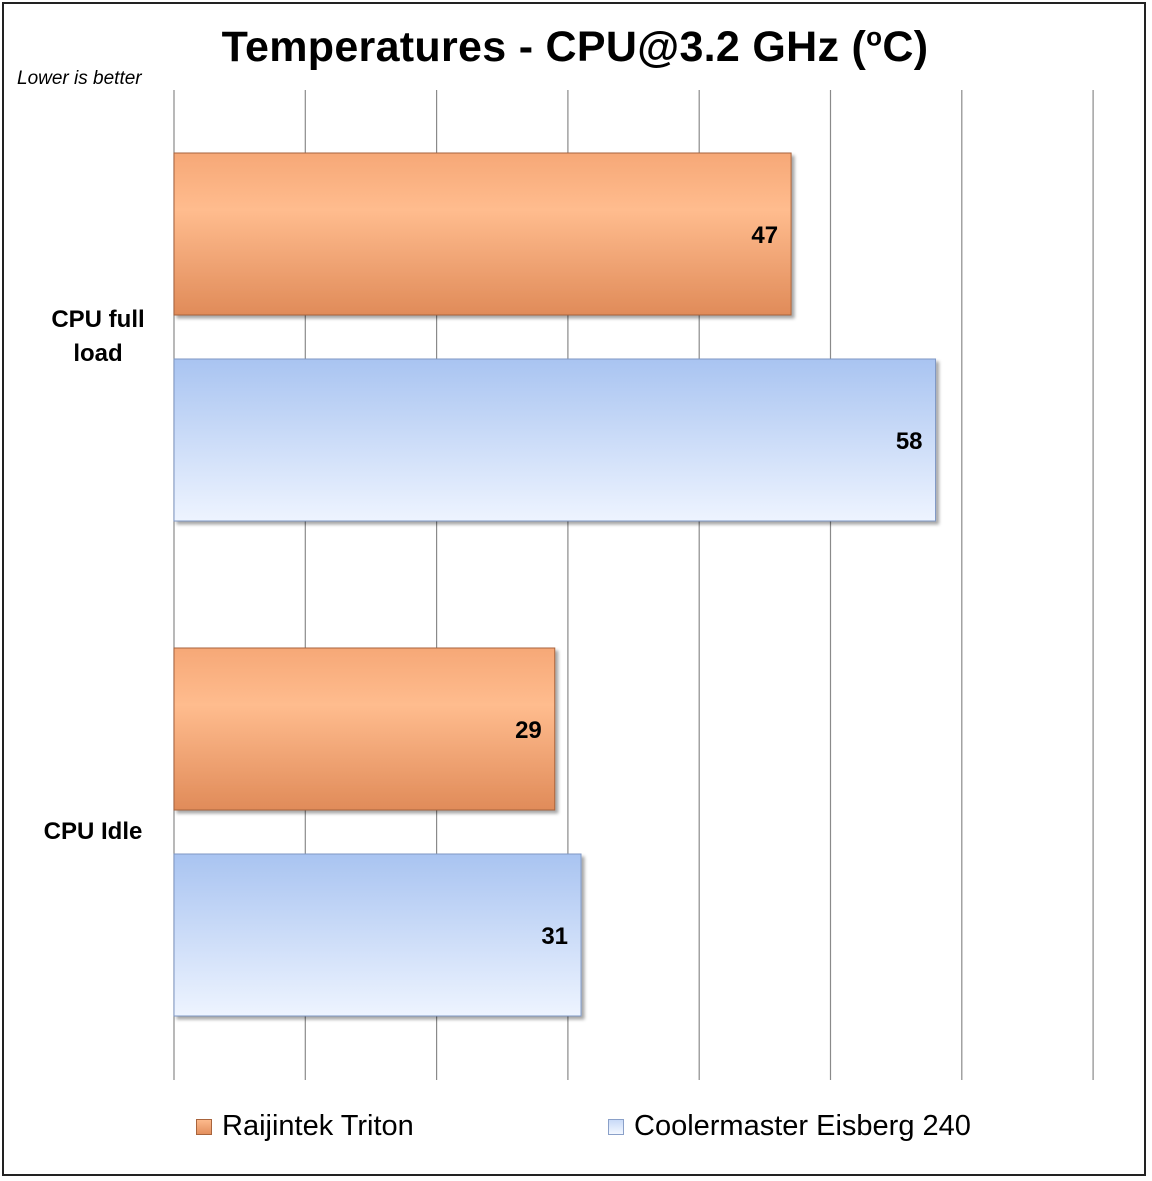 Image resolution: width=1152 pixels, height=1181 pixels. I want to click on legend-swatch-orange, so click(204, 1126).